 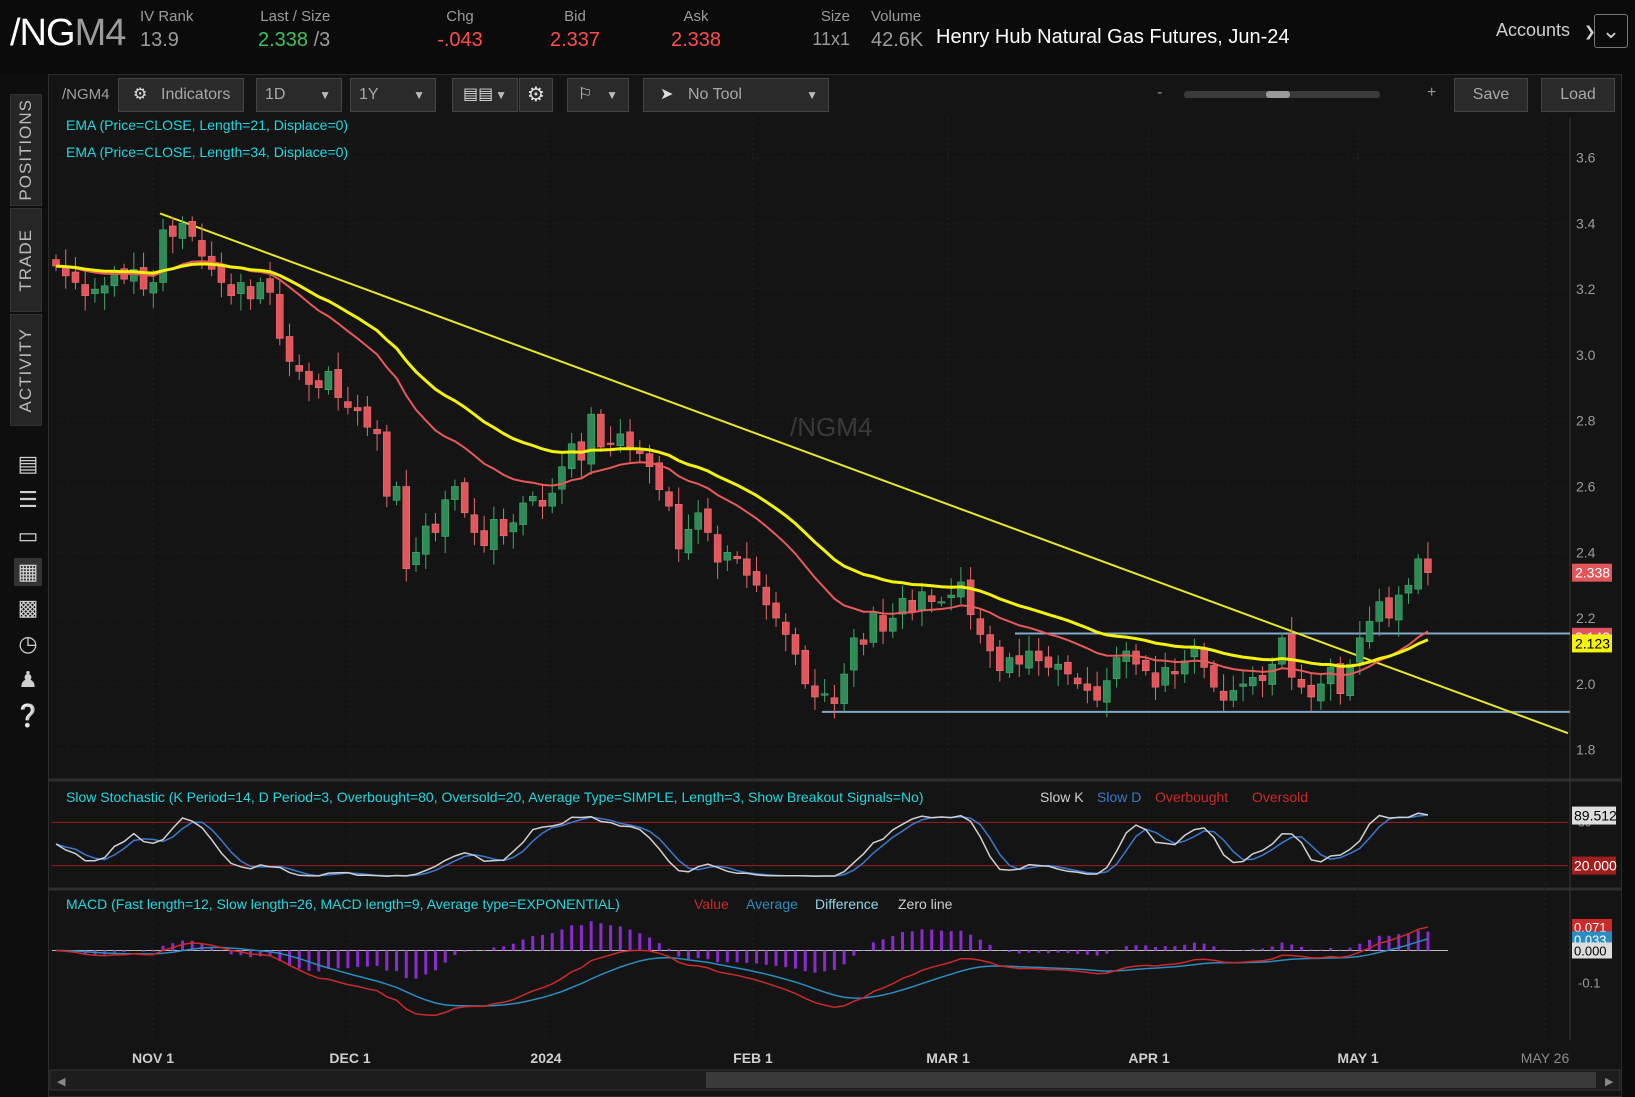 What do you see at coordinates (536, 95) in the screenshot?
I see `chart-settings-button: ⚙` at bounding box center [536, 95].